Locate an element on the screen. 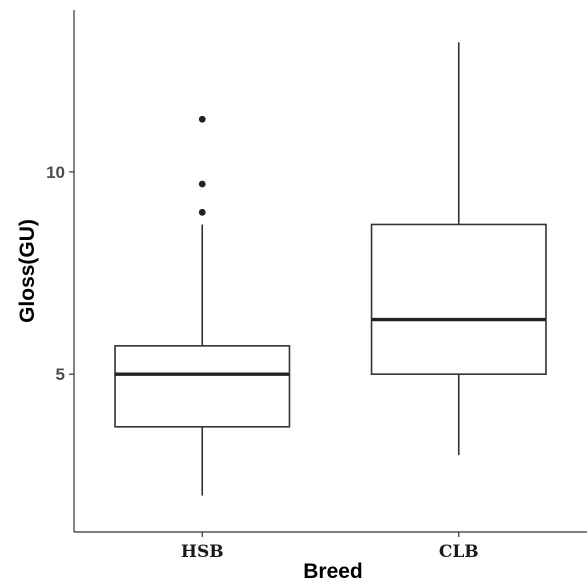  y-tick-label: 10 is located at coordinates (55, 172).